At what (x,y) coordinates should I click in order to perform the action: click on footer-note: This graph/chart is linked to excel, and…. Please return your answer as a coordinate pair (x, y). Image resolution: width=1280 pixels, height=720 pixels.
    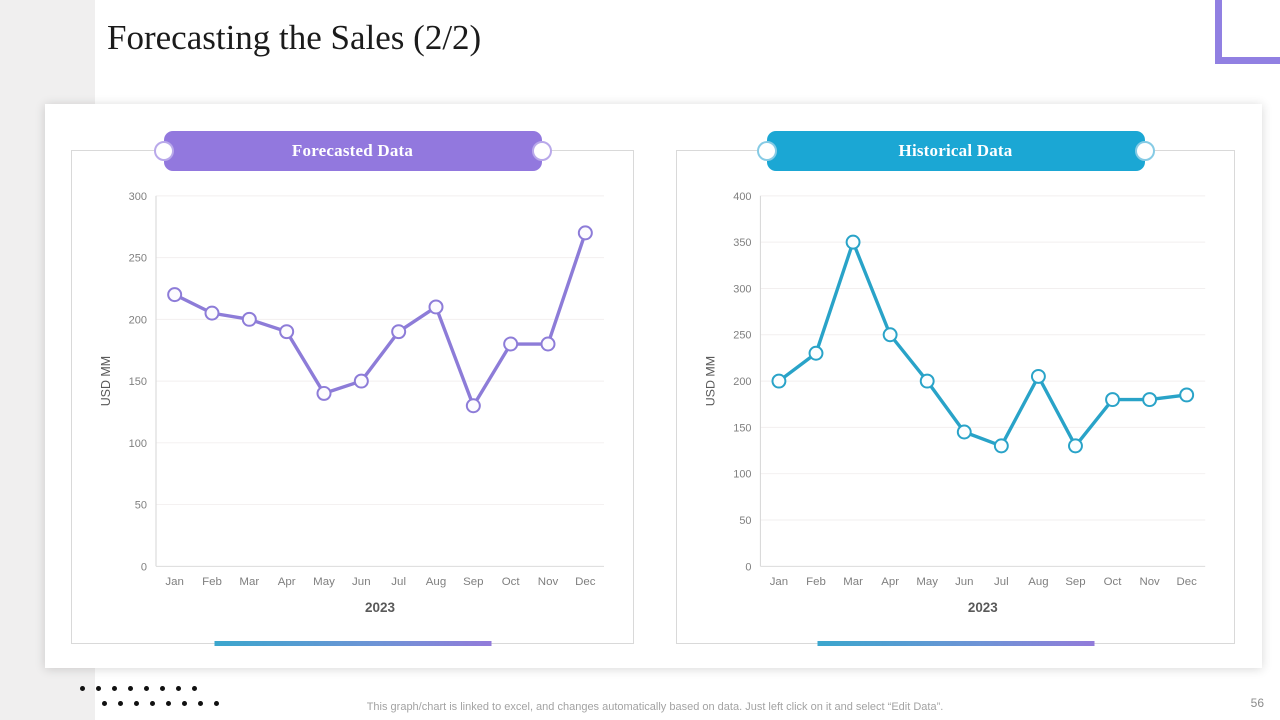
    Looking at the image, I should click on (655, 707).